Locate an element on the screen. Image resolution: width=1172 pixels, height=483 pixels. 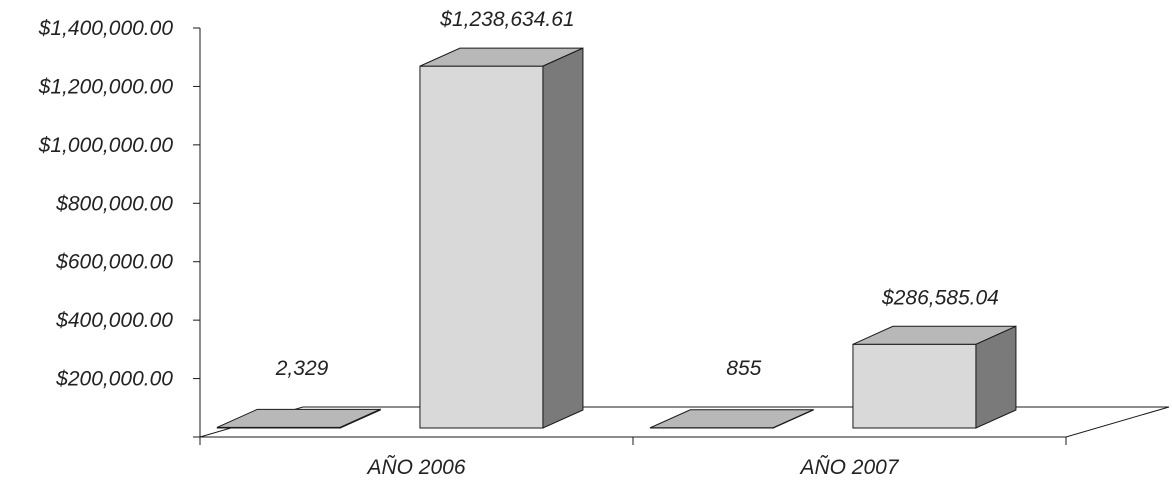
y-tick-label: $1,400,000.00 is located at coordinates (106, 28).